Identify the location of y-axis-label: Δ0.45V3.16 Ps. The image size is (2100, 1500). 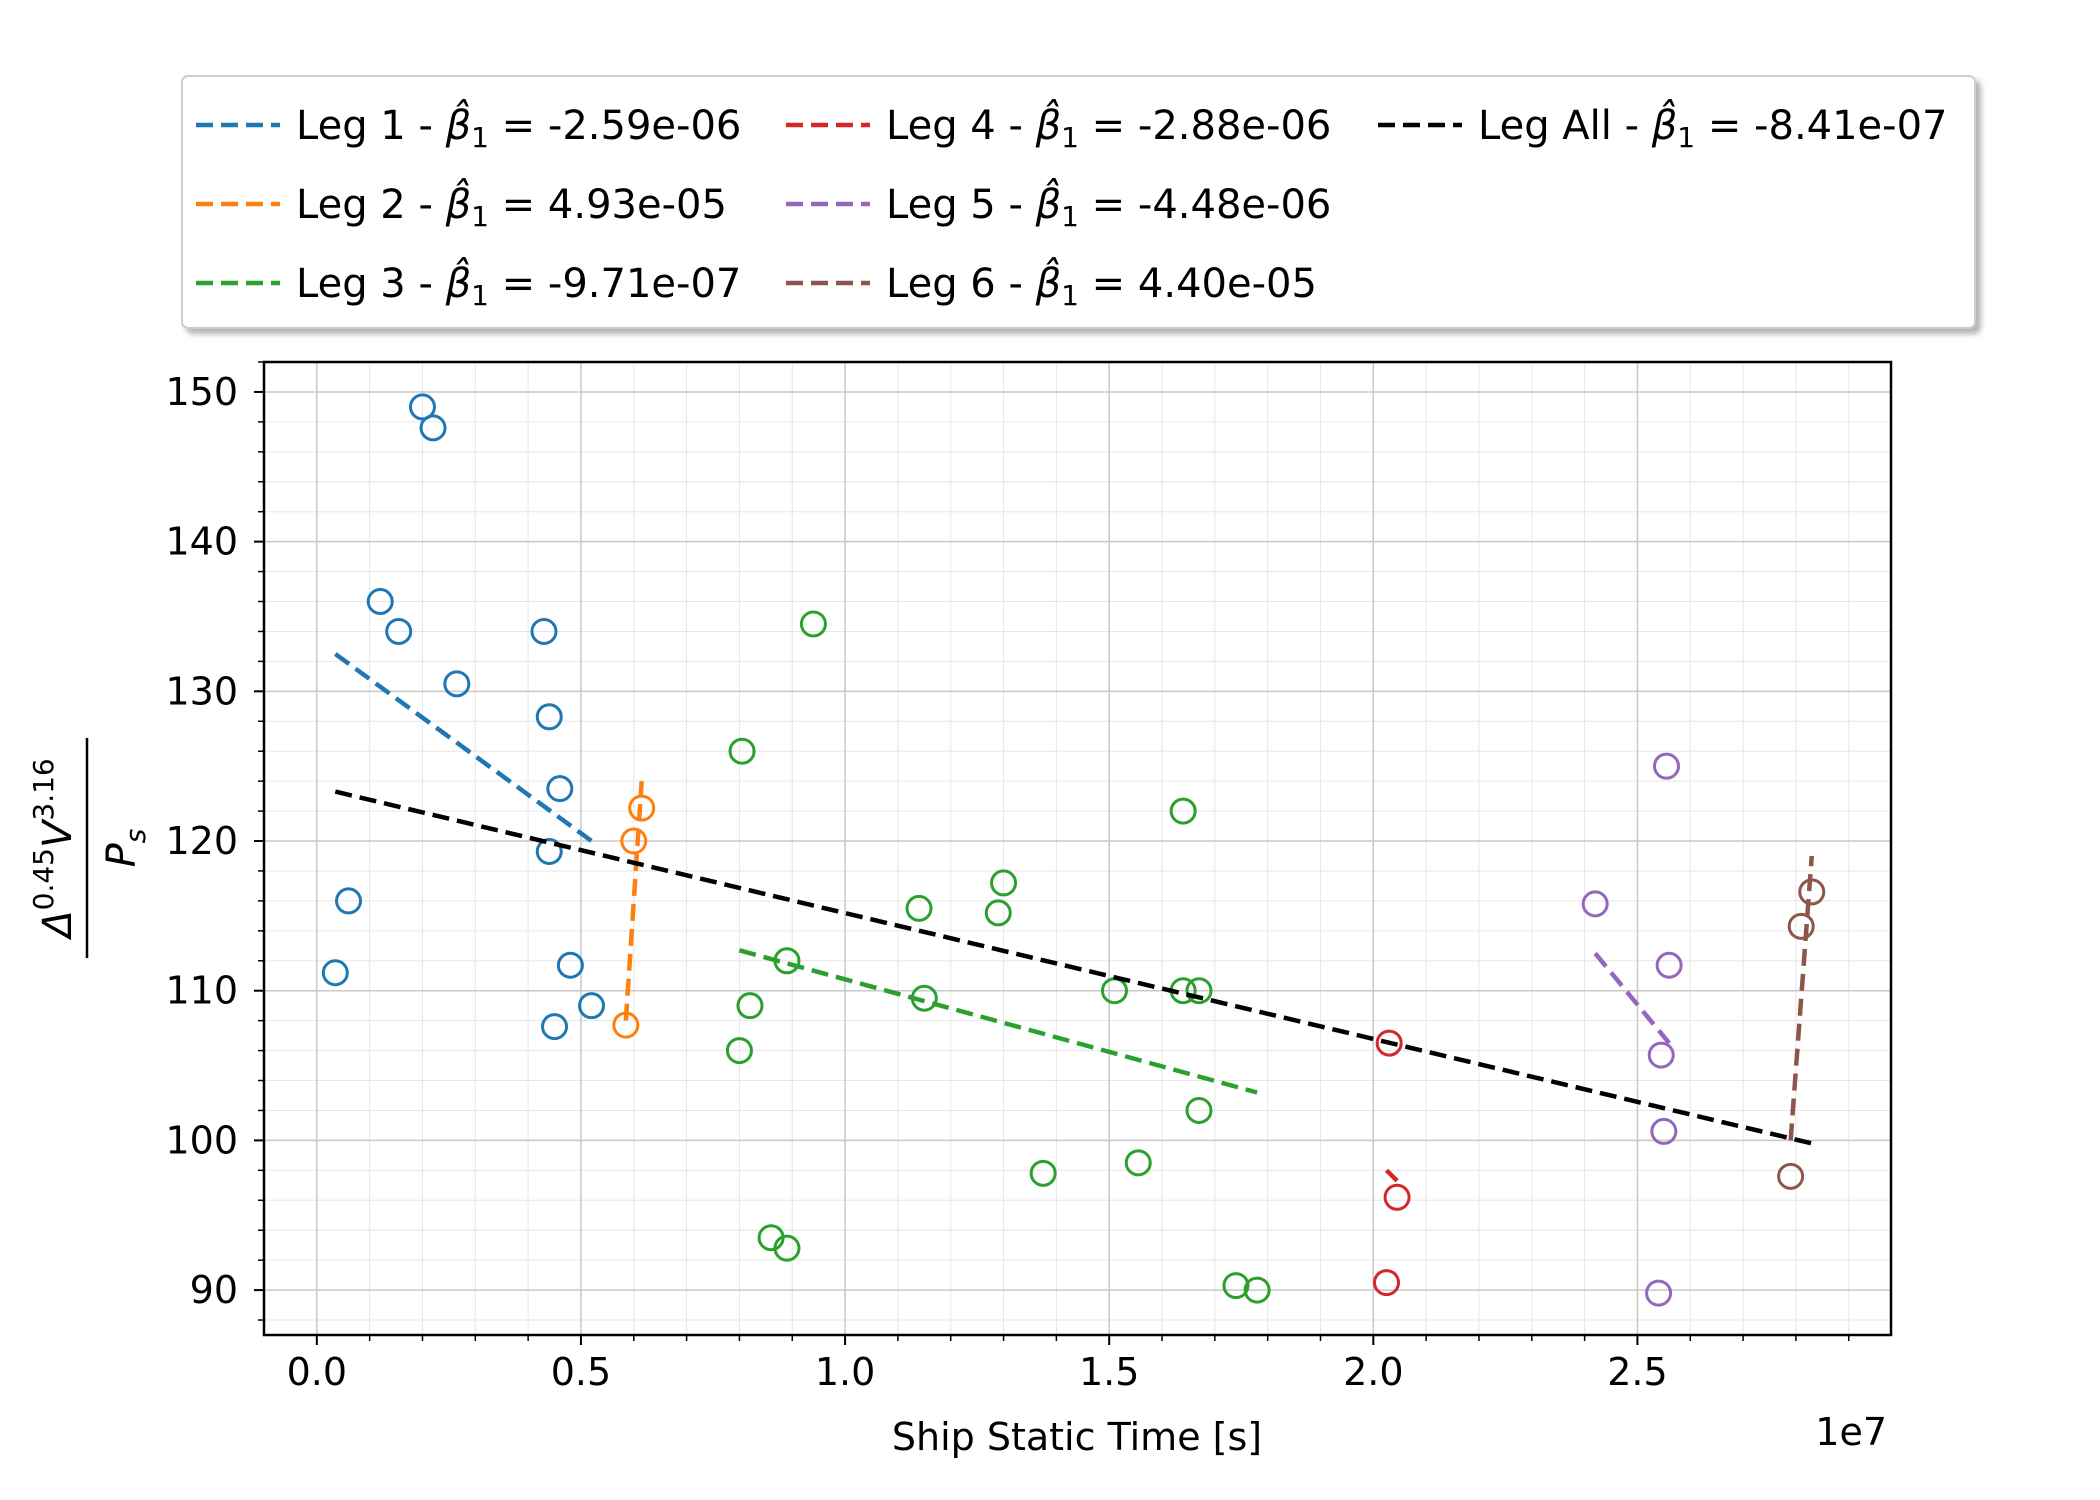
(89, 848).